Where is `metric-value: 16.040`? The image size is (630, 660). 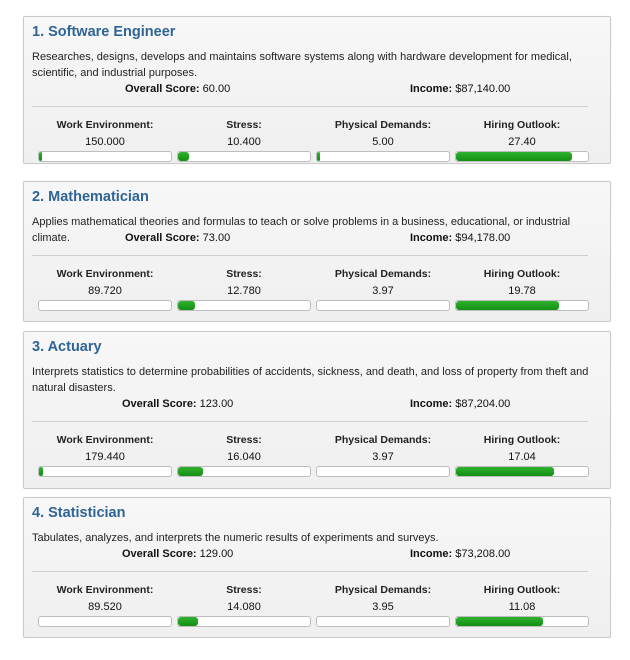
metric-value: 16.040 is located at coordinates (244, 457).